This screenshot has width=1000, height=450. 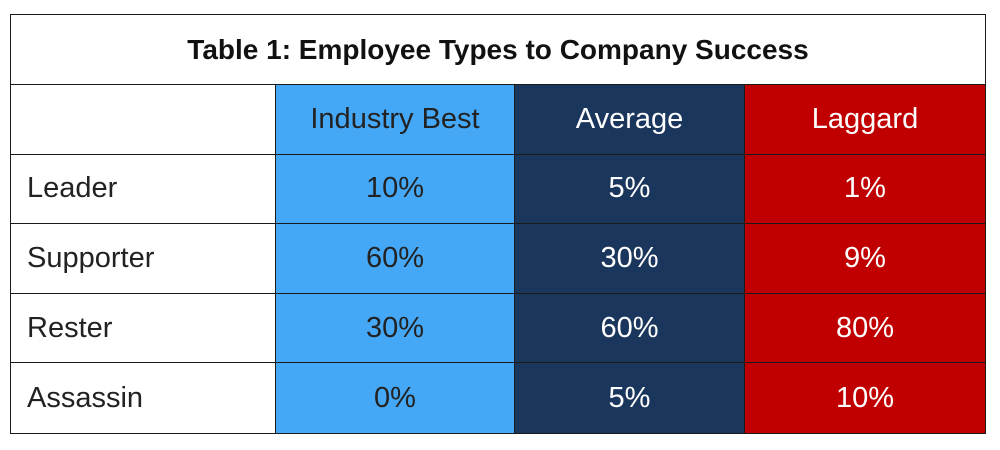 I want to click on row-label: Supporter, so click(x=143, y=259).